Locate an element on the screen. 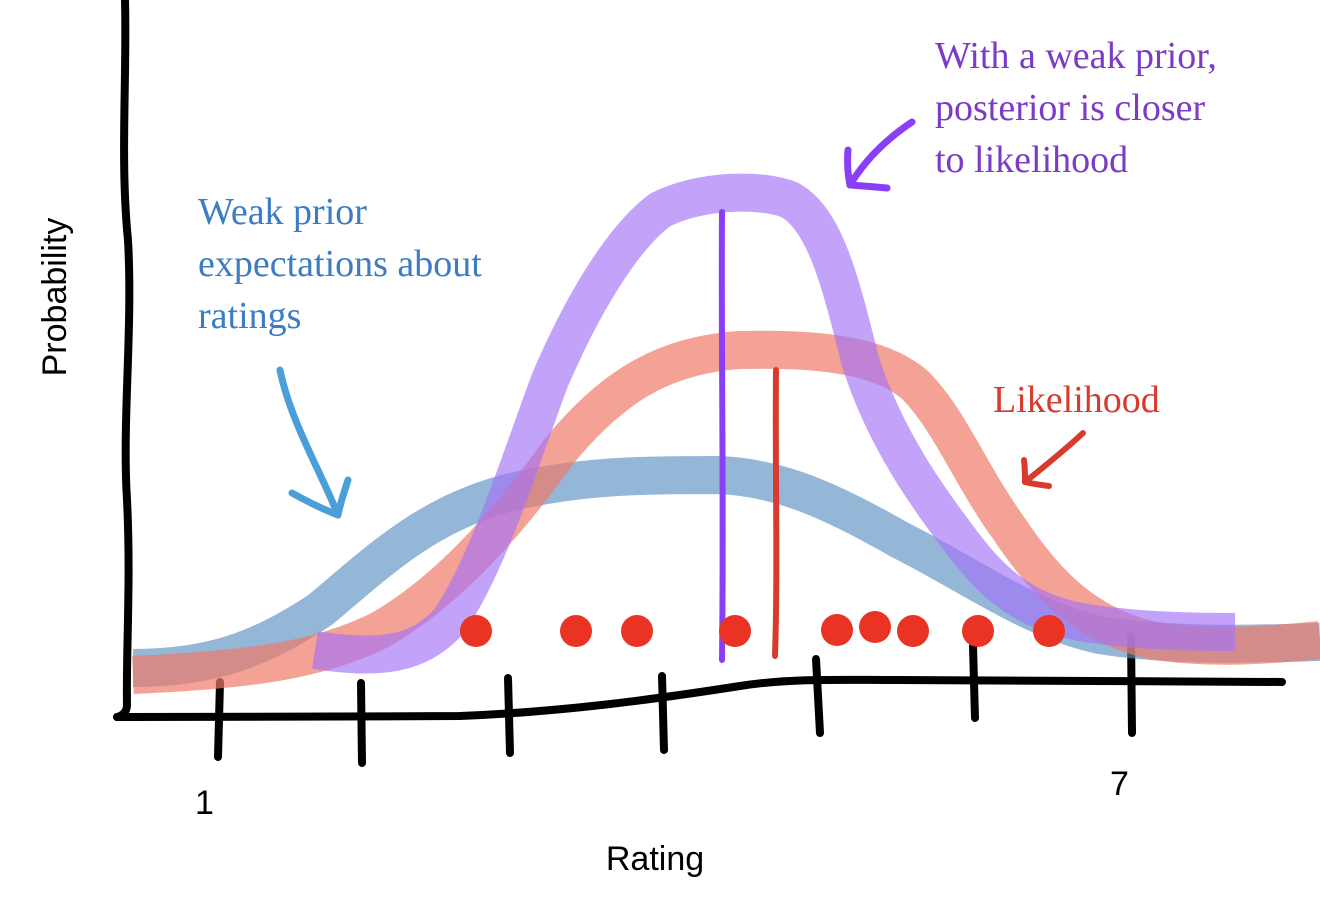 This screenshot has width=1320, height=912. likelihood-arrow-icon is located at coordinates (1053, 459).